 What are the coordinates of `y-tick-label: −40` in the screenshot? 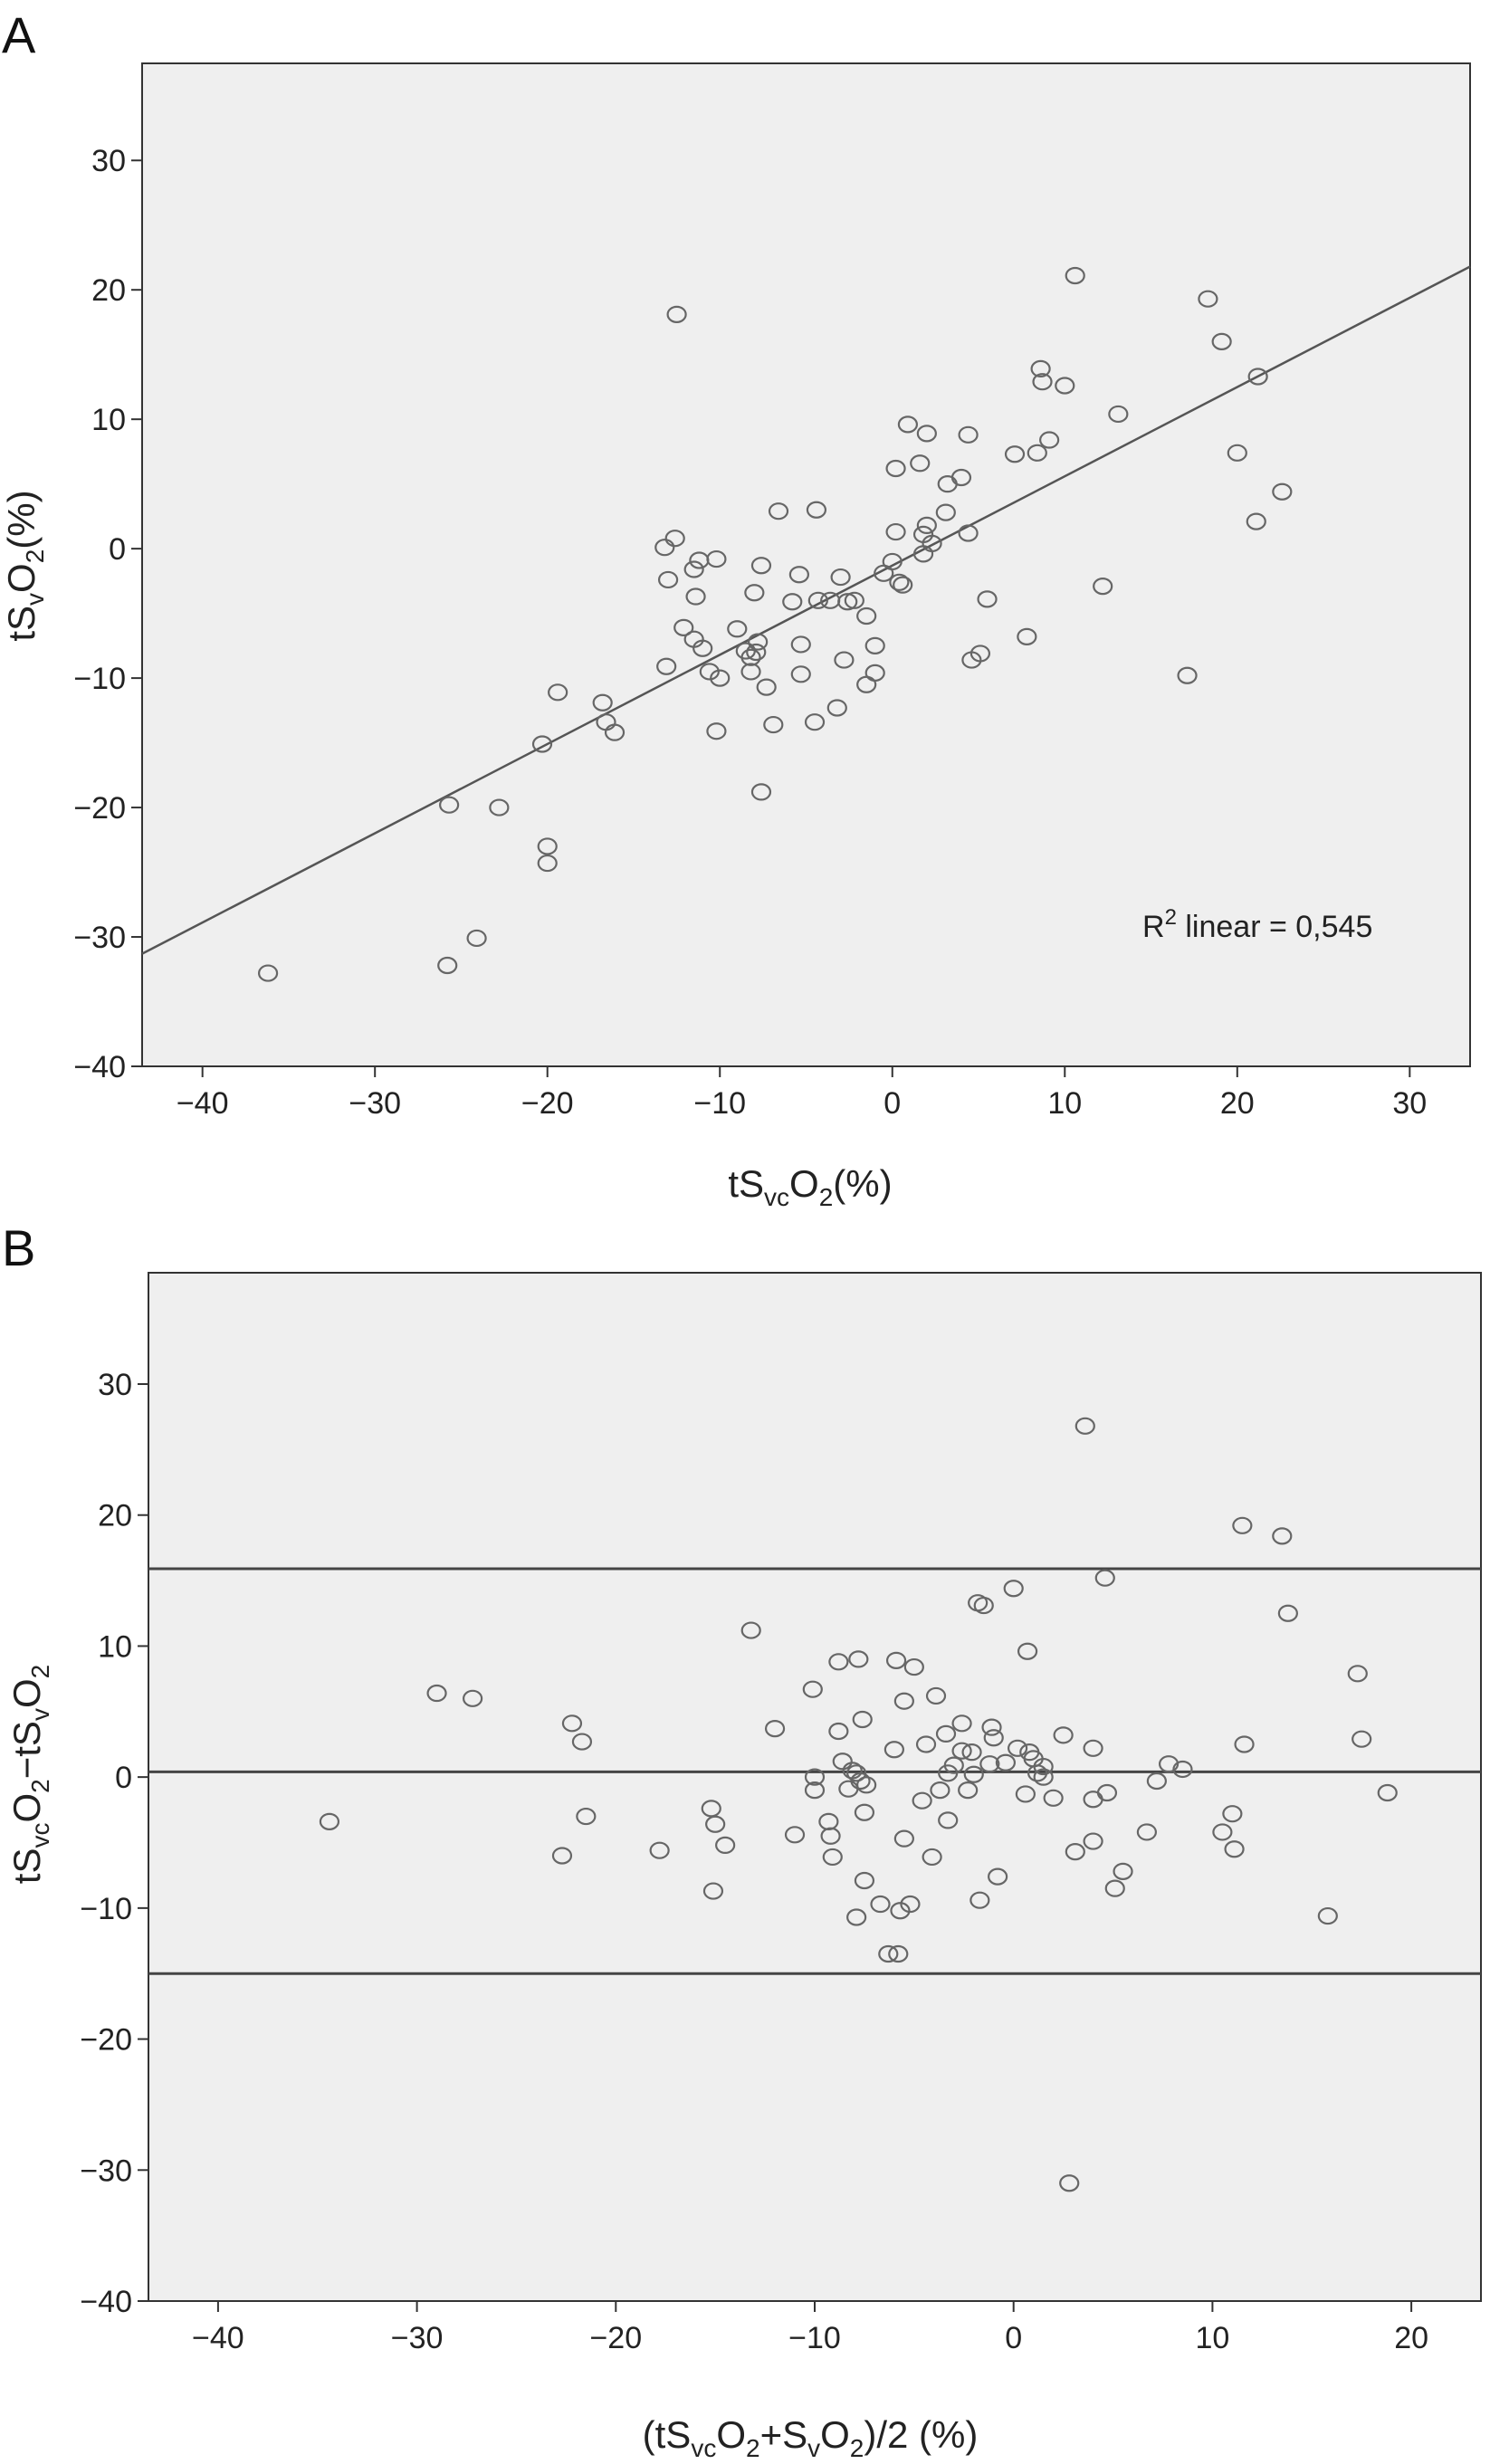 It's located at (106, 2302).